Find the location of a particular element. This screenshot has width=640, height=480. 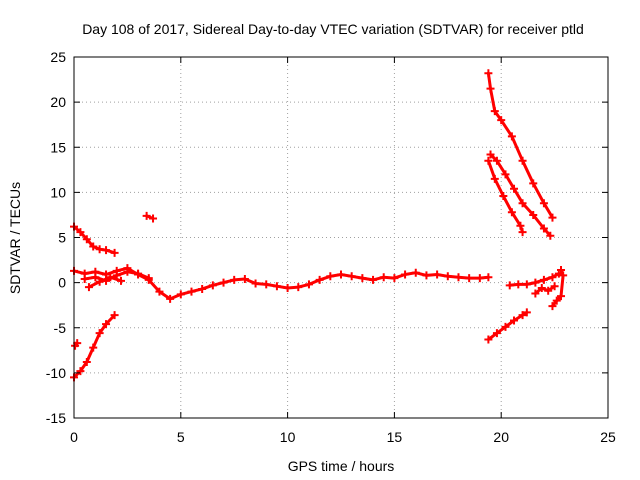

y-axis-label: SDTVAR / TECUs is located at coordinates (15, 238).